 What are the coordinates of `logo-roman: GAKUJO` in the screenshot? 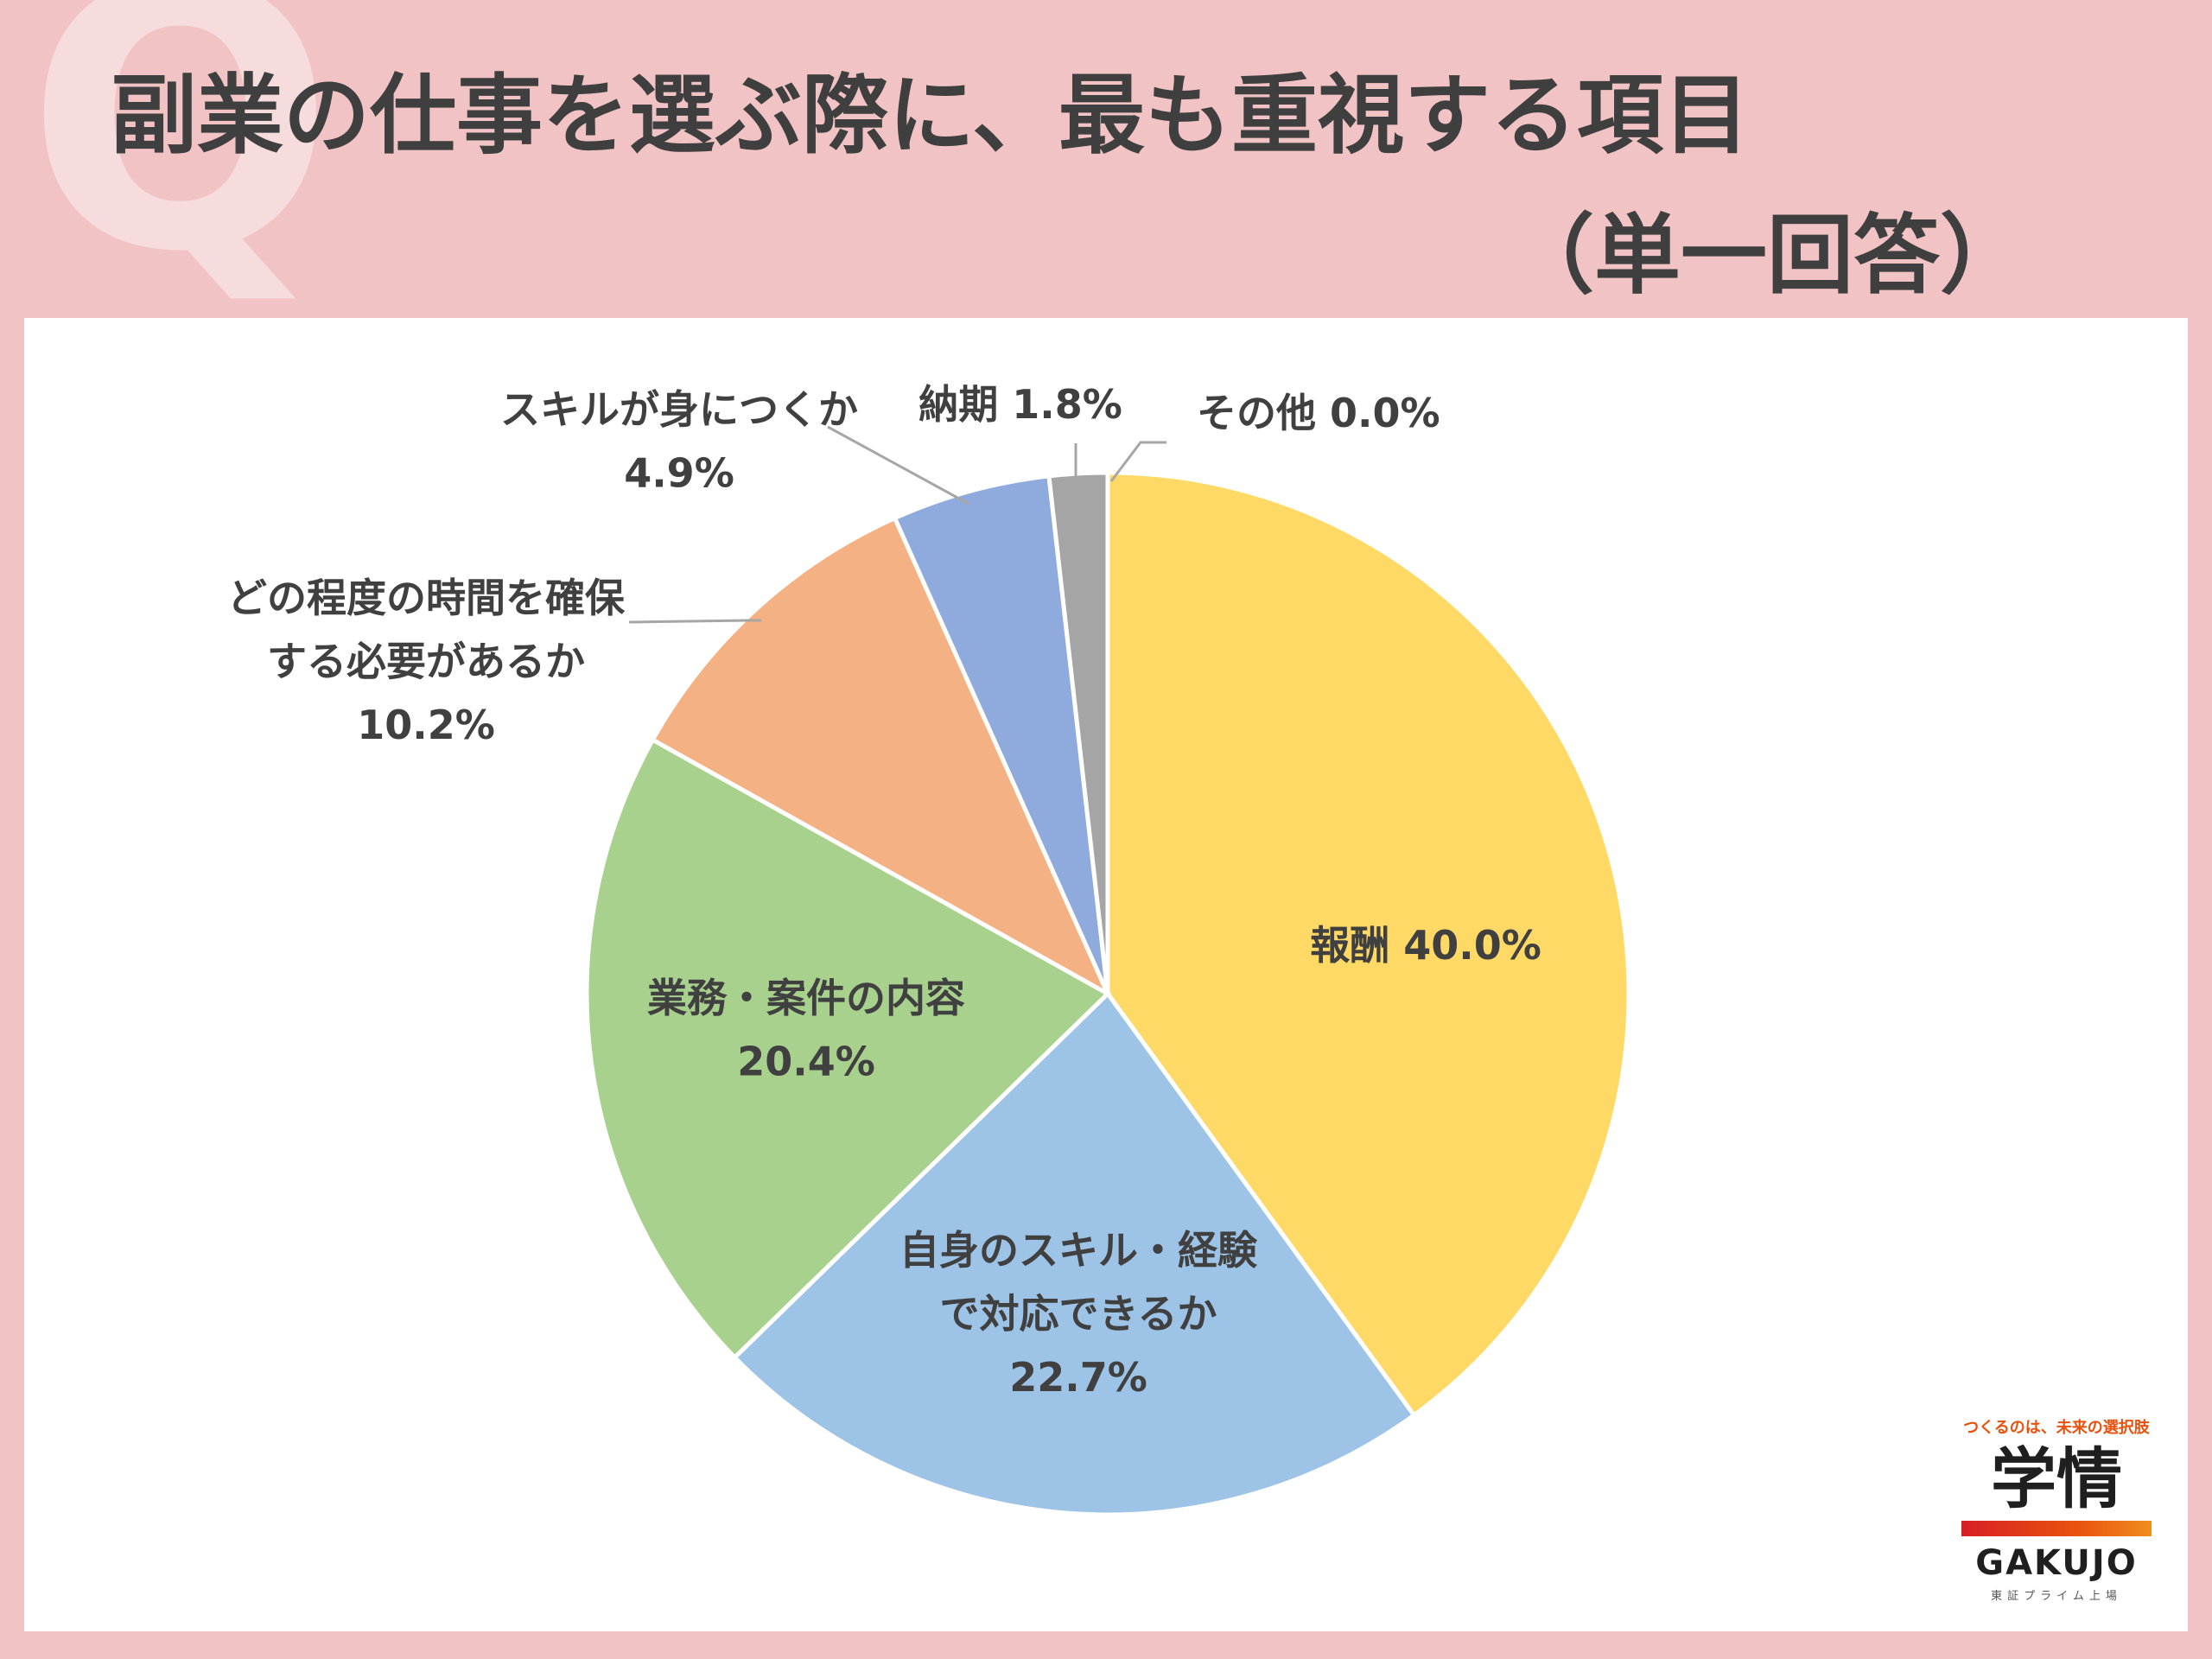 It's located at (2056, 1562).